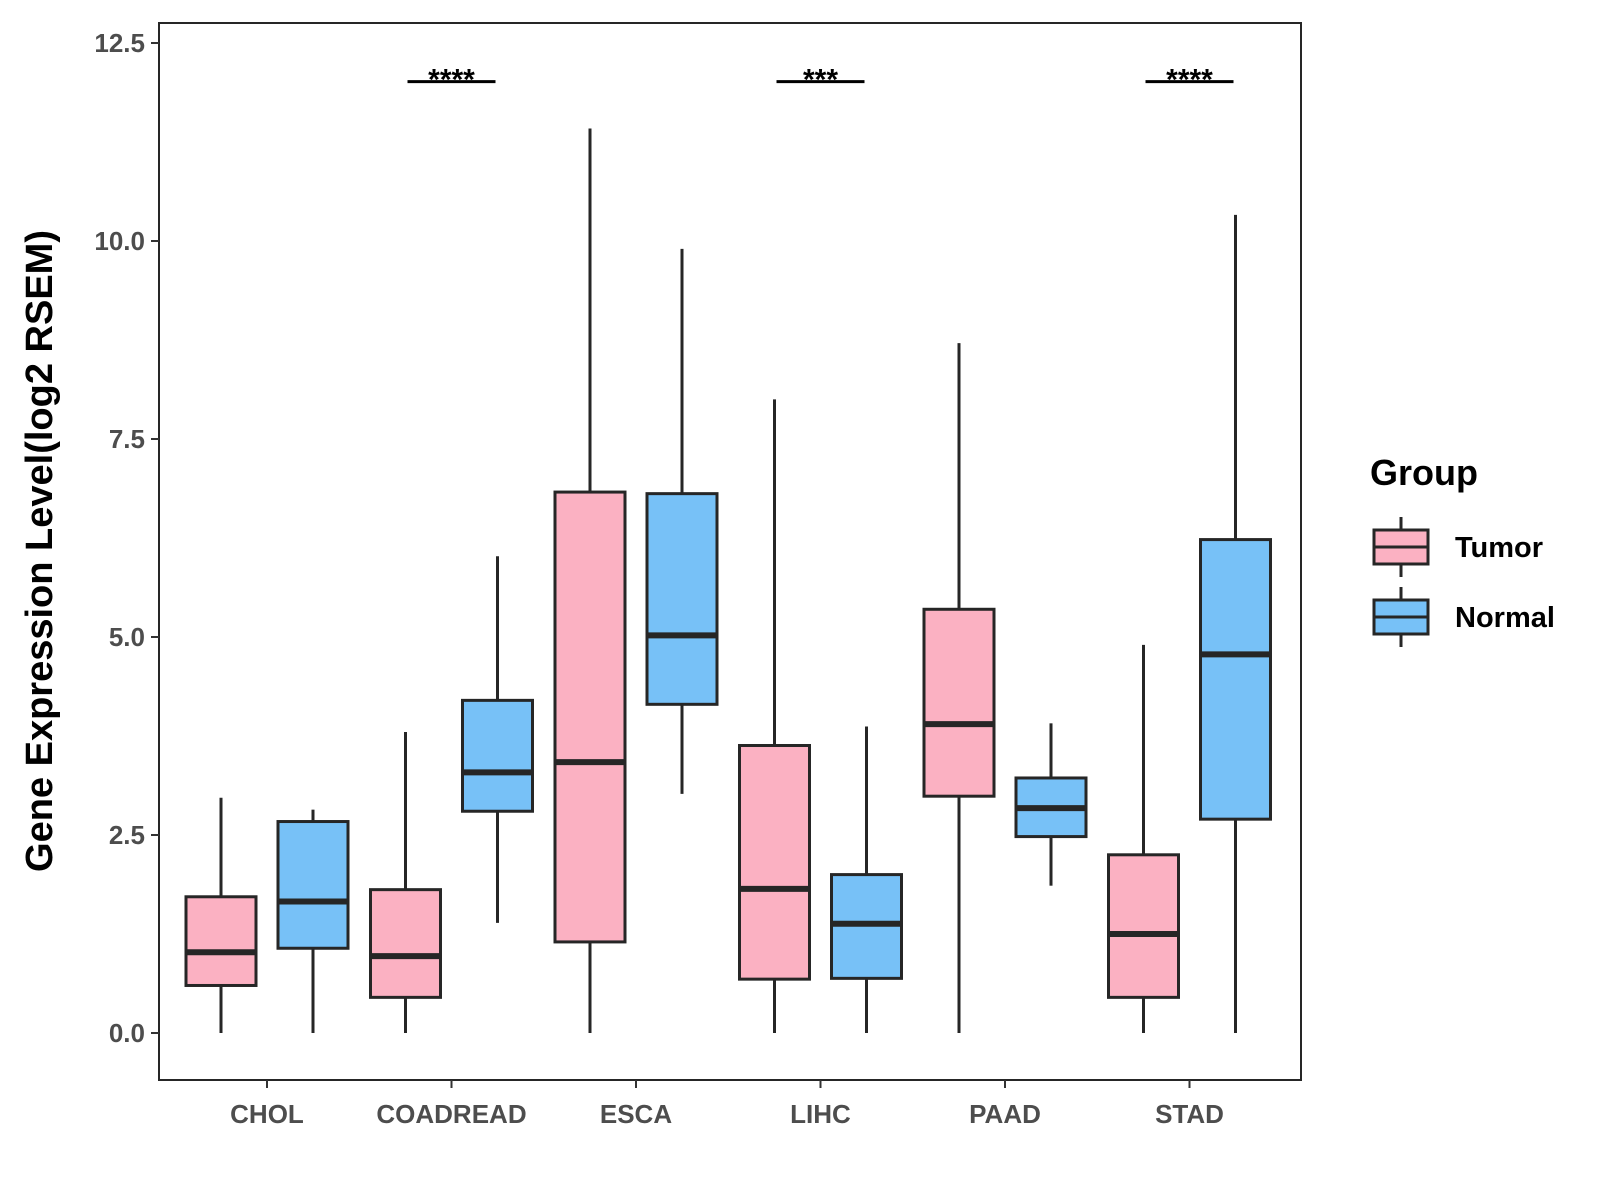  I want to click on y-tick-label: 12.5, so click(119, 43).